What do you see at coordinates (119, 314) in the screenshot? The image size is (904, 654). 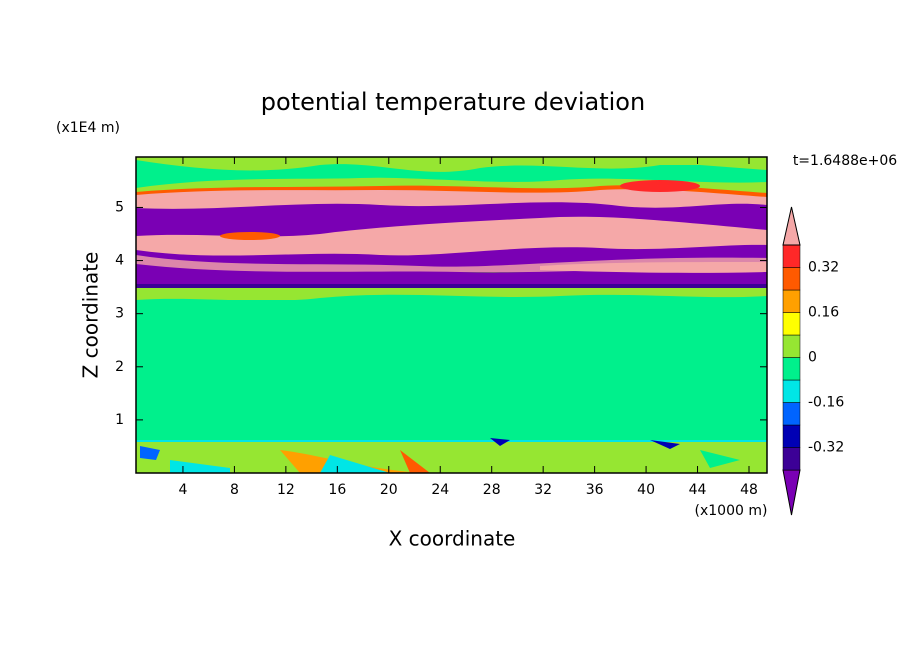 I see `y-tick-label: 3` at bounding box center [119, 314].